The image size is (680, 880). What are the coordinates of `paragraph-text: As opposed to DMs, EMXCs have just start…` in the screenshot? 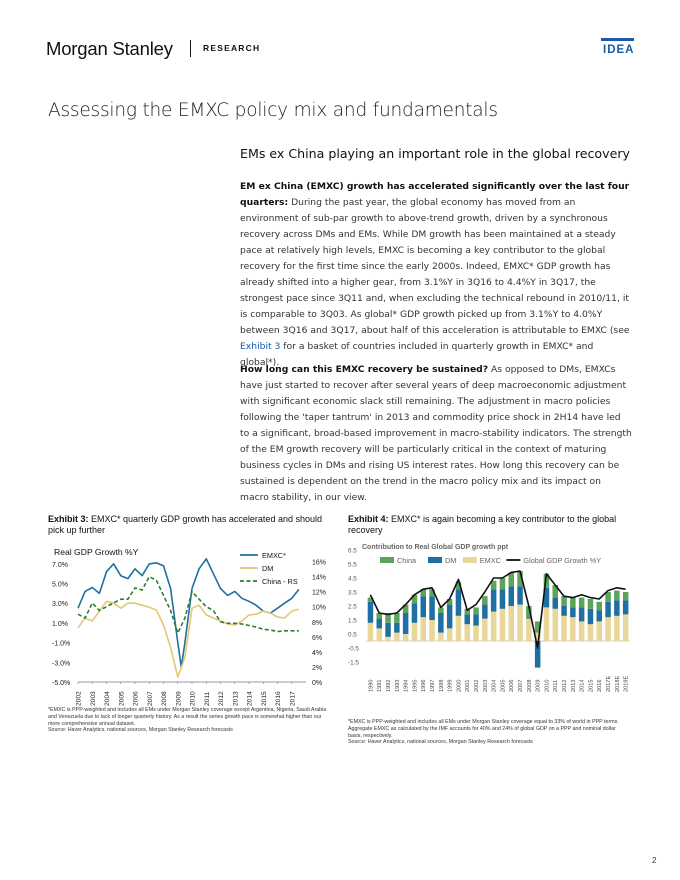 It's located at (436, 433).